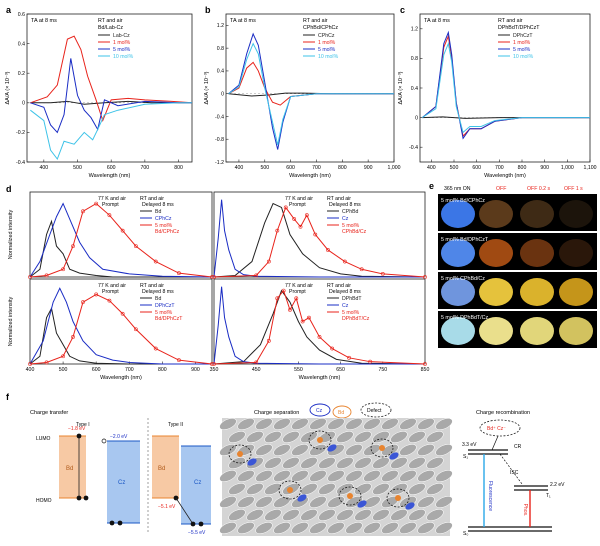  What do you see at coordinates (503, 413) in the screenshot?
I see `charge-recombination-title: Charge recombination` at bounding box center [503, 413].